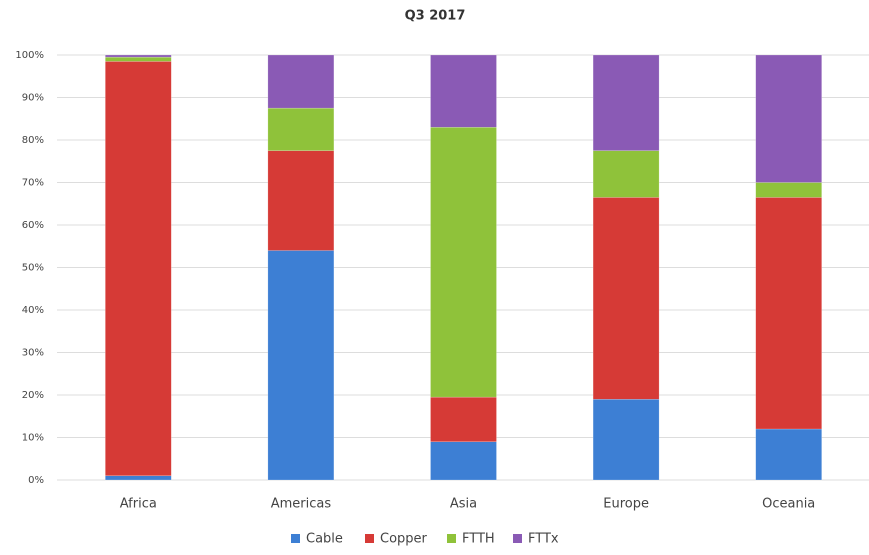 The width and height of the screenshot is (869, 555). I want to click on y-tick-label: 90%, so click(33, 98).